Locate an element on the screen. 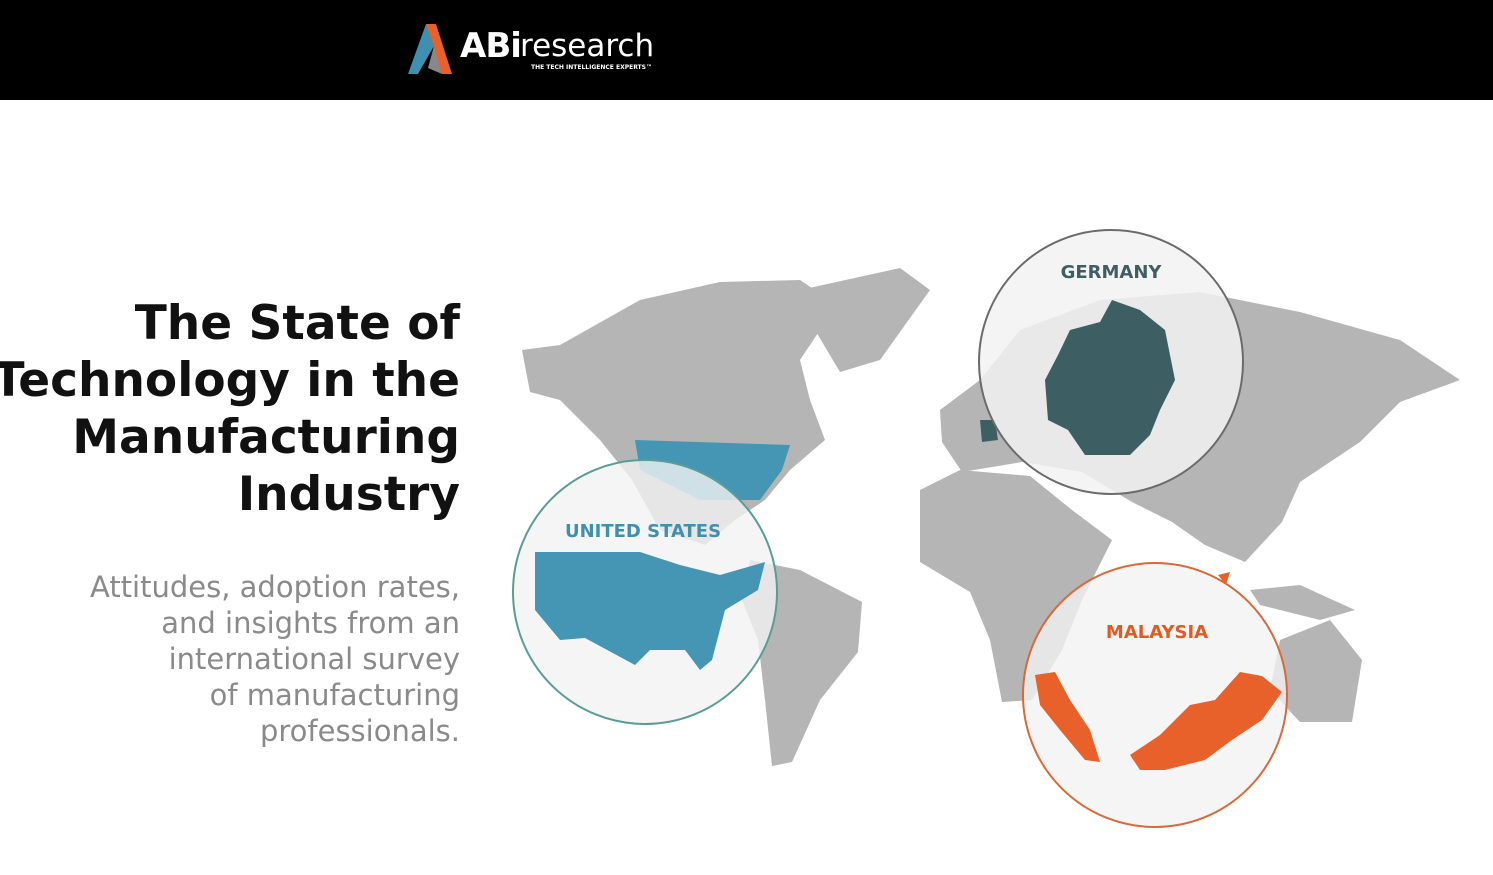 The width and height of the screenshot is (1493, 875). subtitle-line: of manufacturing is located at coordinates (334, 695).